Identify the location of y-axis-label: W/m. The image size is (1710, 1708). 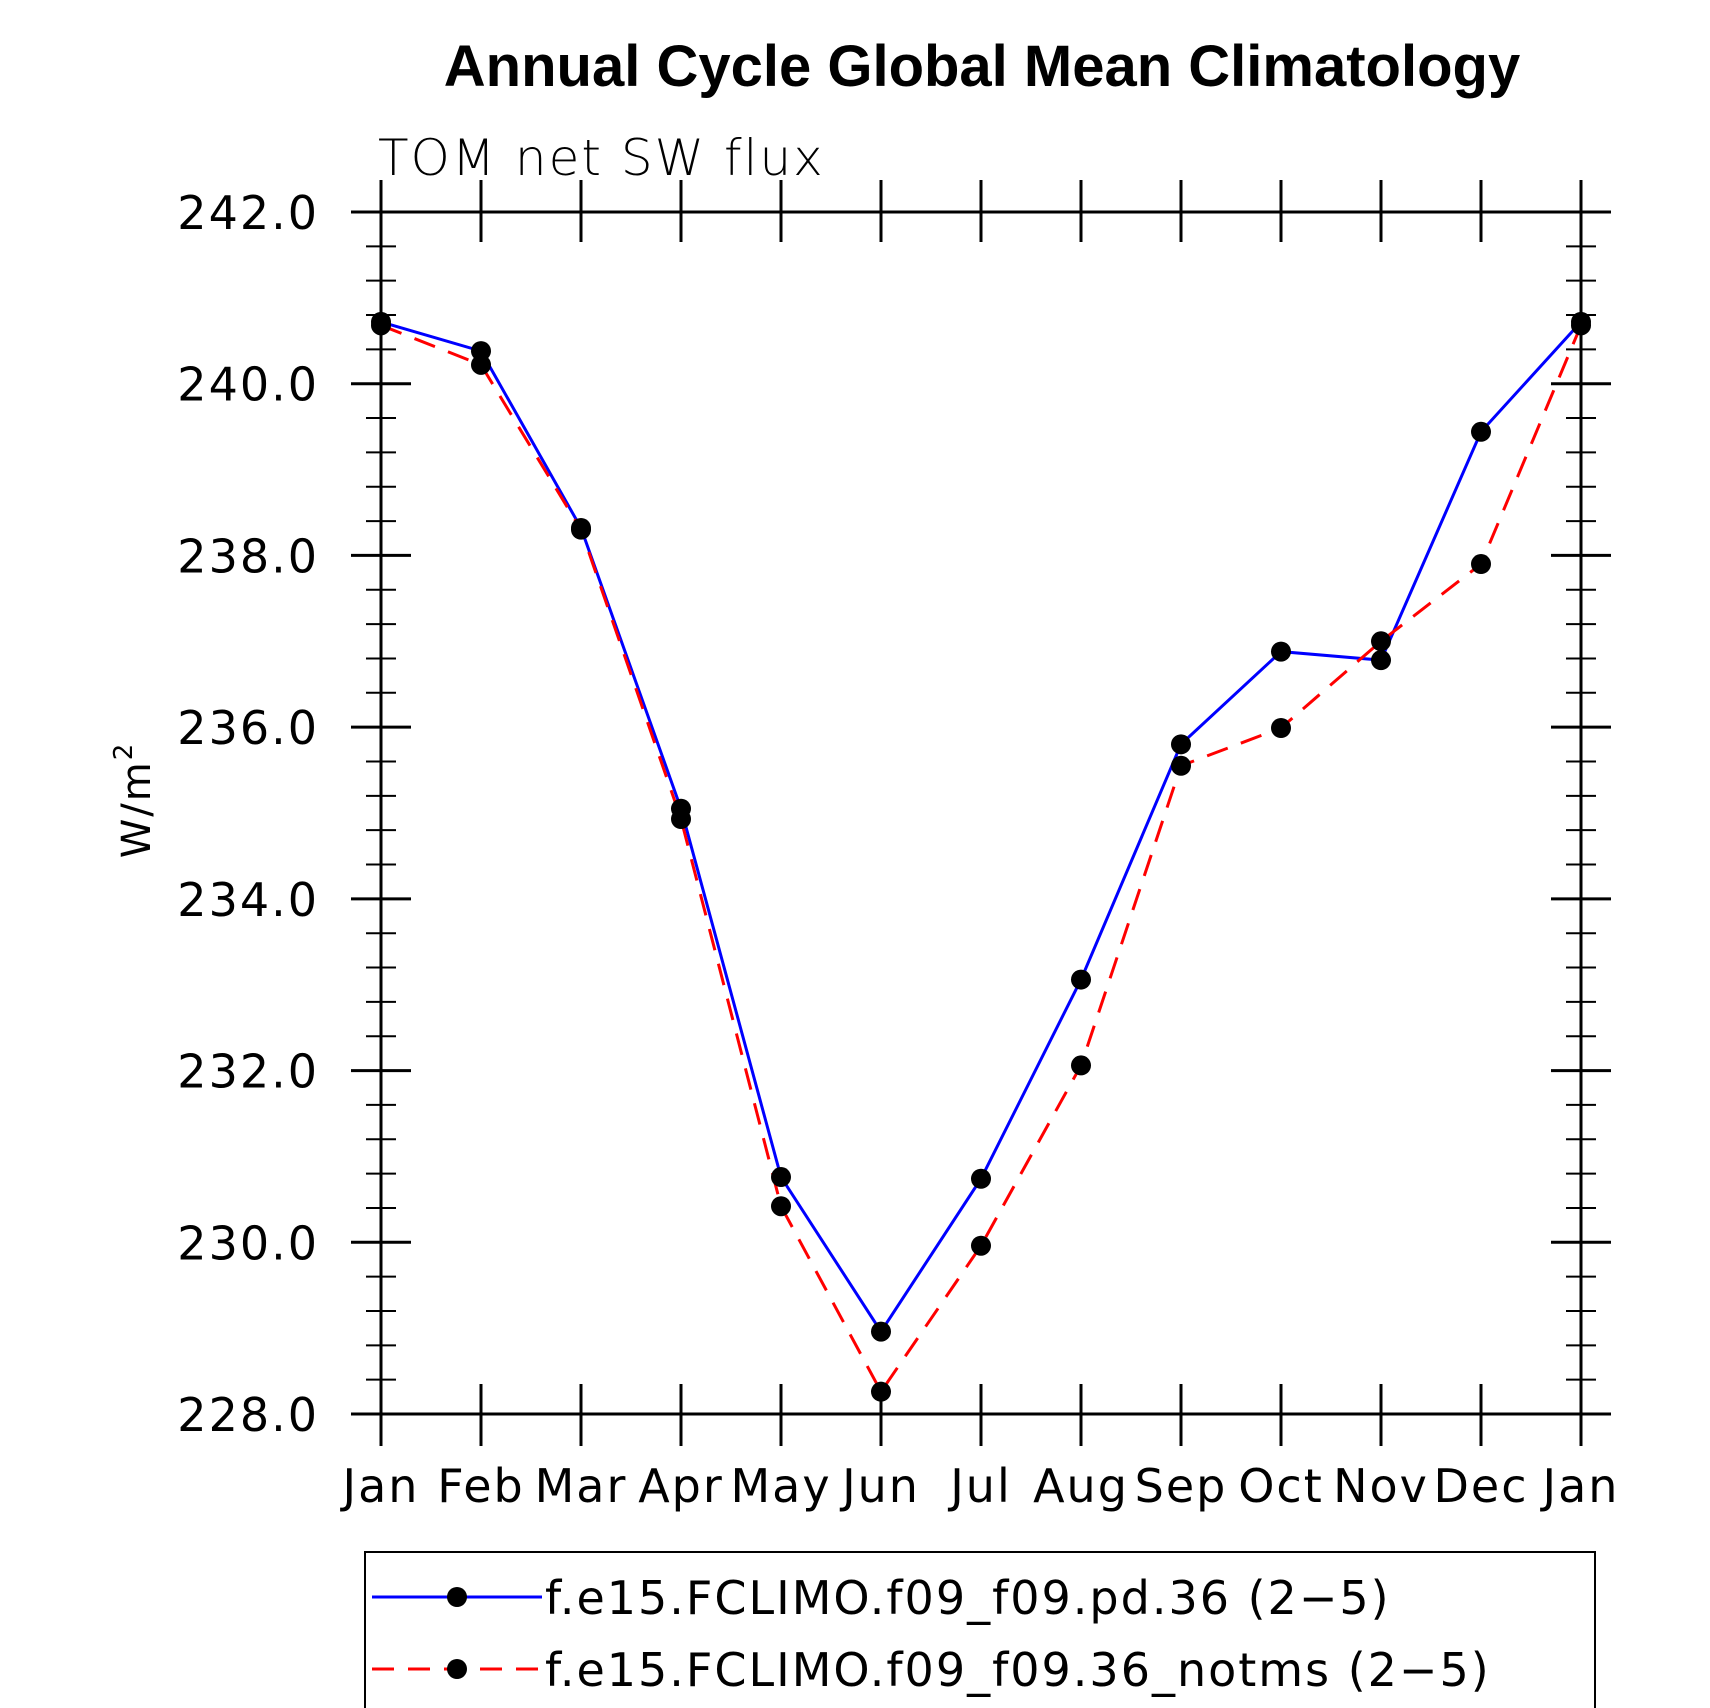
(137, 809).